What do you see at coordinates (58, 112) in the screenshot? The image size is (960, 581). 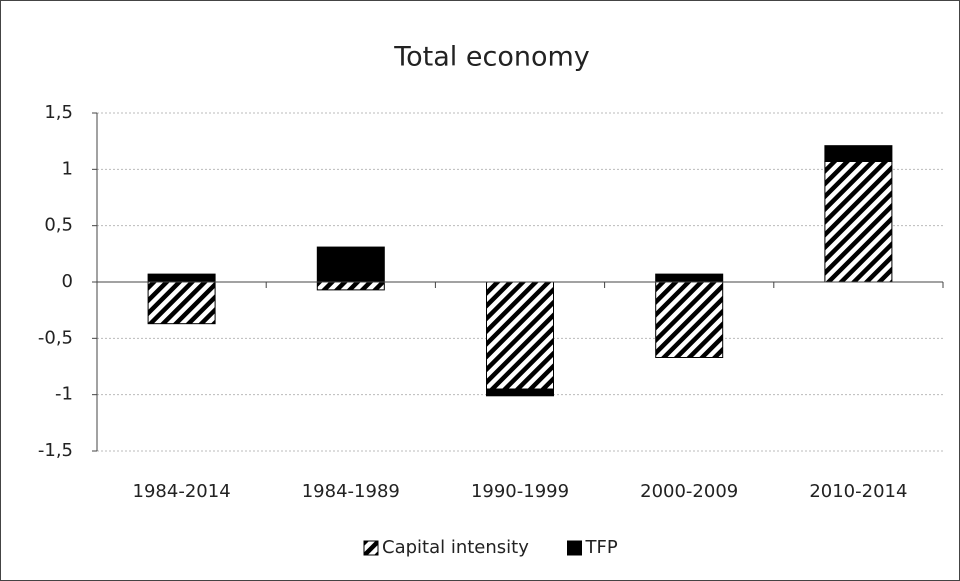 I see `y-tick-label: 1,5` at bounding box center [58, 112].